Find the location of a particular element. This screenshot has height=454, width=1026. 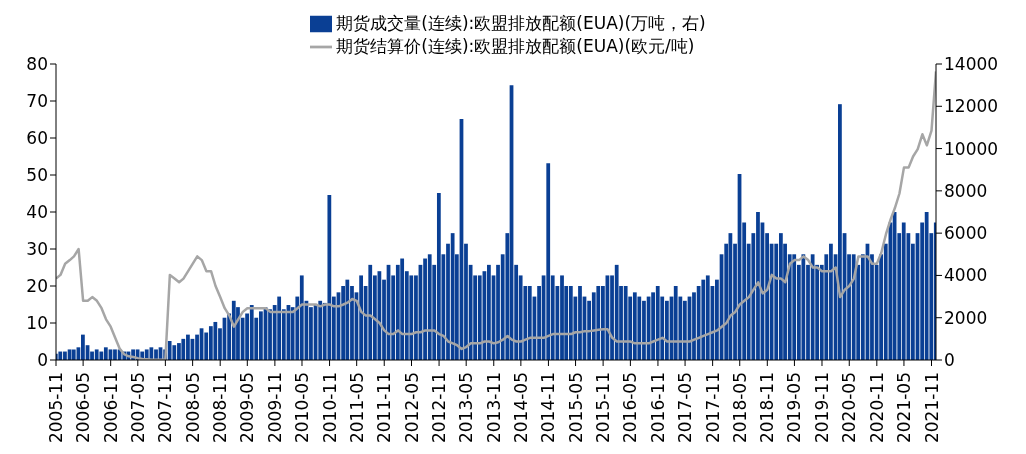

x-tick-label: 2017-11 is located at coordinates (712, 408).